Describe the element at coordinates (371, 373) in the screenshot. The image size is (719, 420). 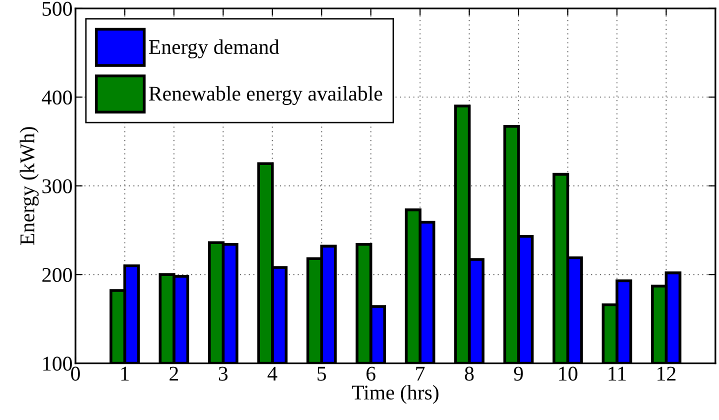
I see `x-tick-label: 6` at that location.